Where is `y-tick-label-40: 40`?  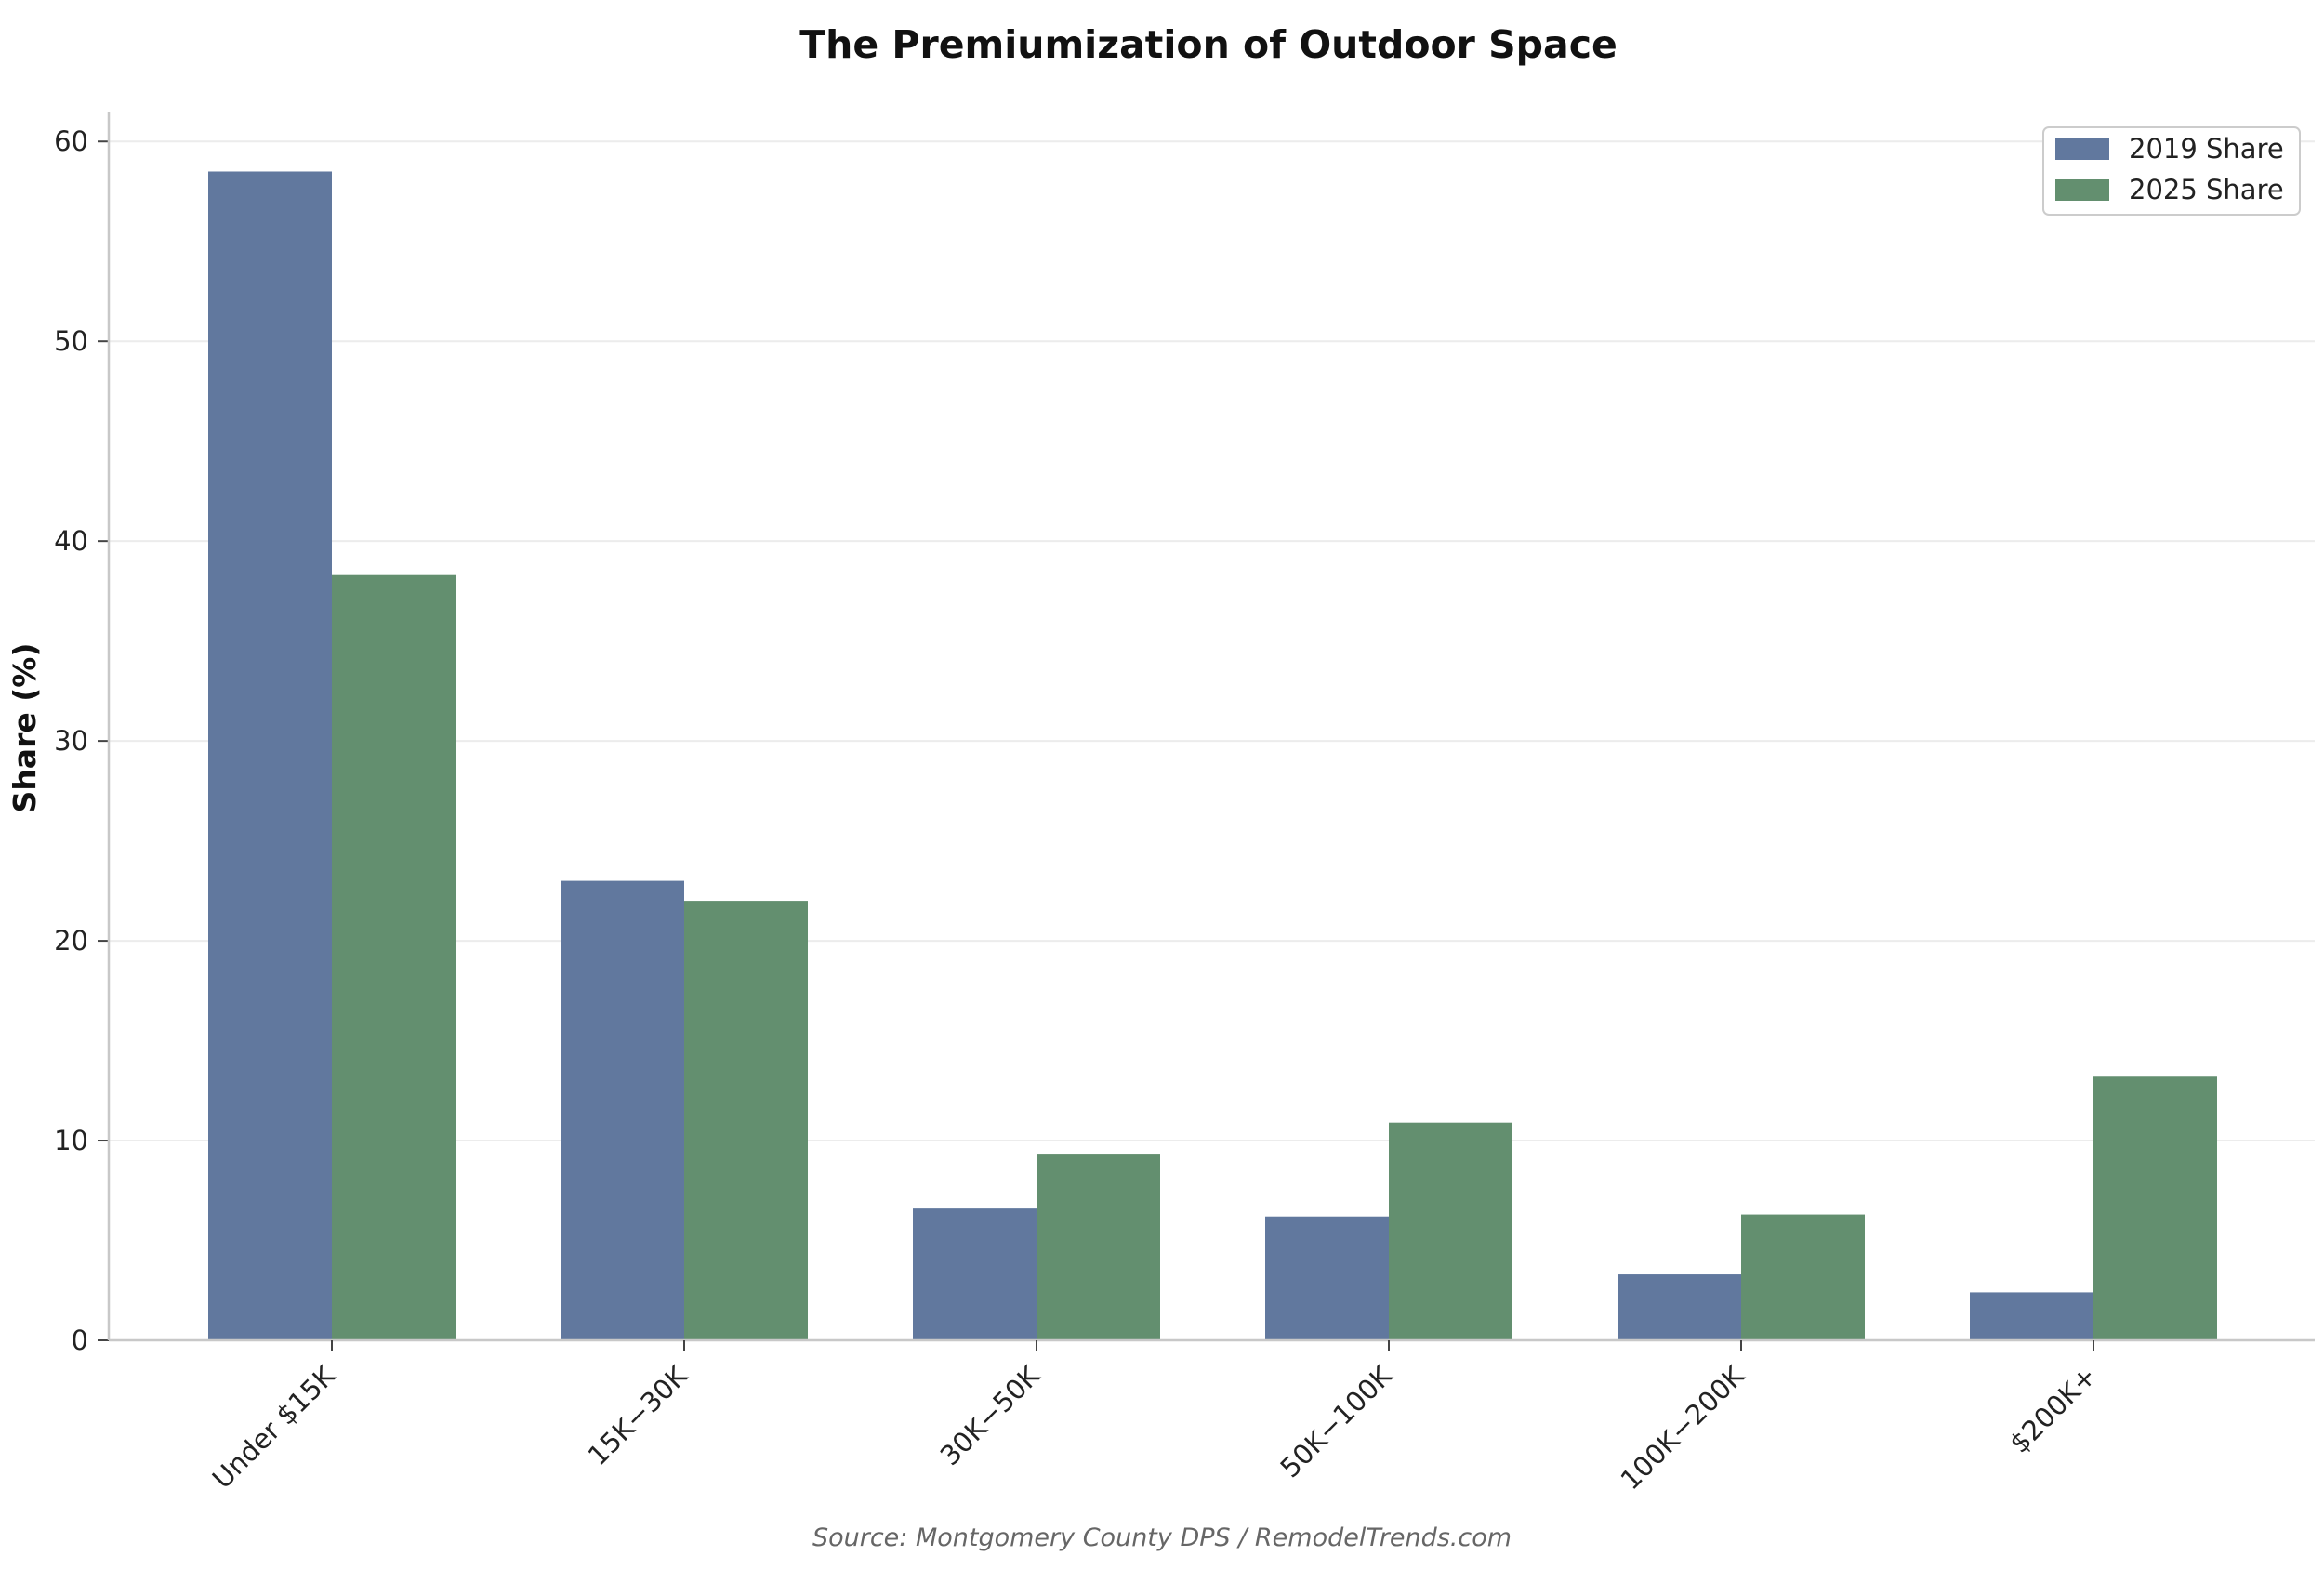
y-tick-label-40: 40 is located at coordinates (71, 541).